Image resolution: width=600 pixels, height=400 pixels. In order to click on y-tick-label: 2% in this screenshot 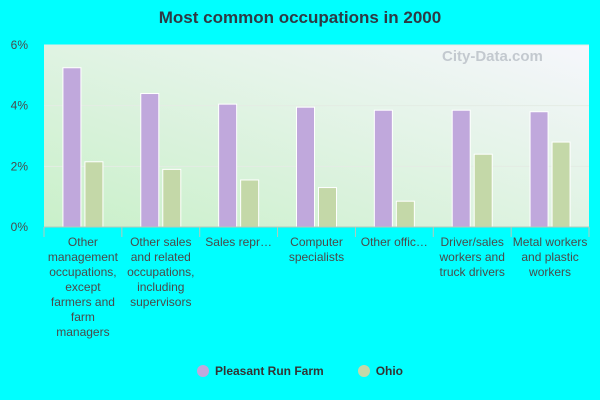, I will do `click(20, 166)`.